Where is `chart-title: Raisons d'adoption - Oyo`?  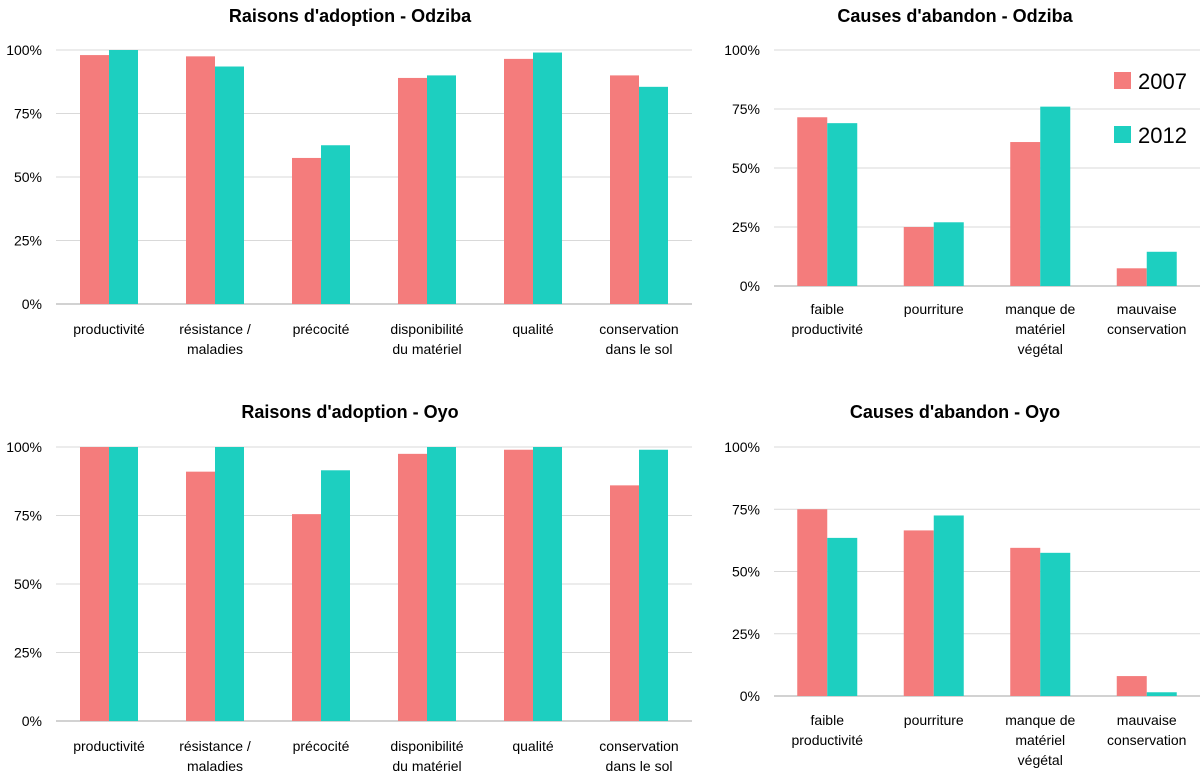
chart-title: Raisons d'adoption - Oyo is located at coordinates (349, 412).